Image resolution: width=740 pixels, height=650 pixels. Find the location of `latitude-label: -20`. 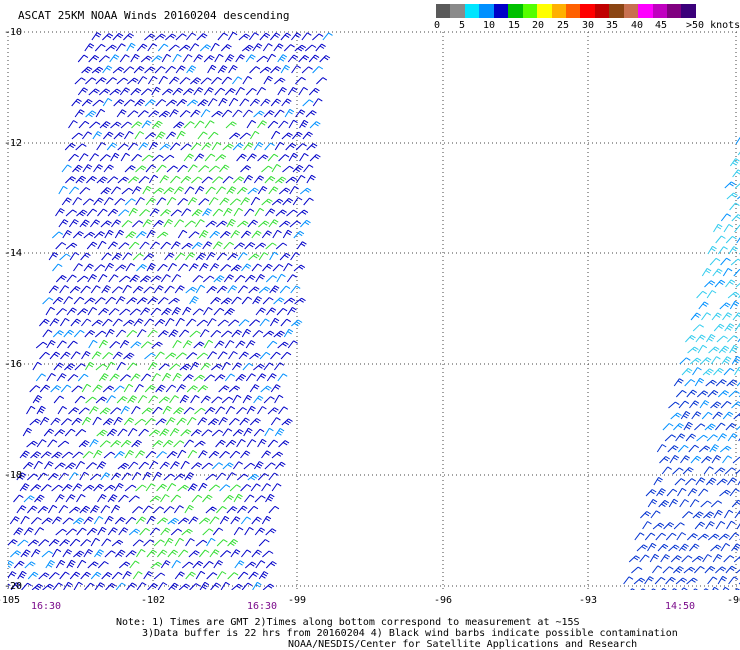

latitude-label: -20 is located at coordinates (13, 586).